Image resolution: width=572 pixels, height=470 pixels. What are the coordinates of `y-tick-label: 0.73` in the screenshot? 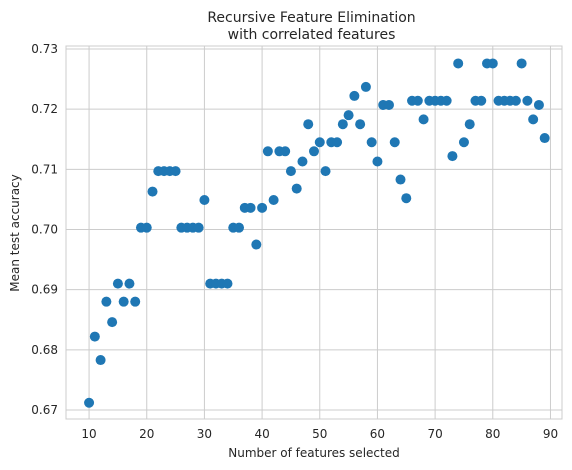 It's located at (44, 49).